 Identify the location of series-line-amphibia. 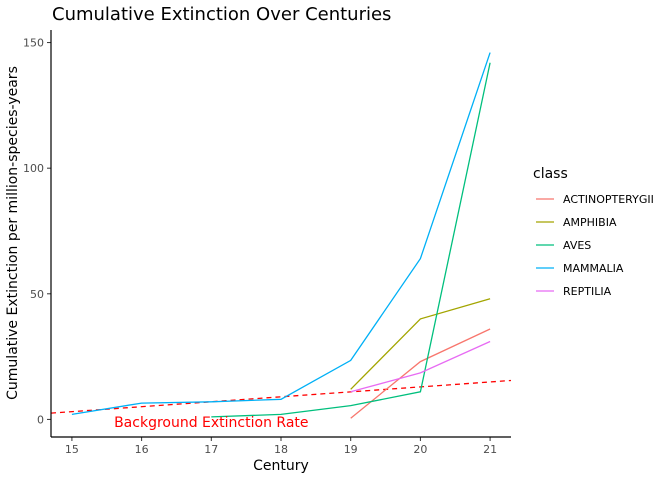
(420, 344).